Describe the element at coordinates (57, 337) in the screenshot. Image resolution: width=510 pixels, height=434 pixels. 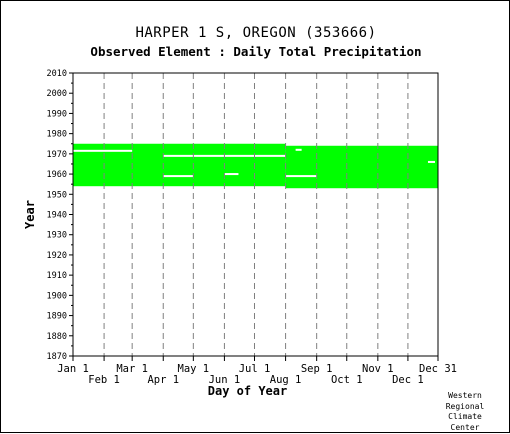
I see `y-tick-label: 1880` at that location.